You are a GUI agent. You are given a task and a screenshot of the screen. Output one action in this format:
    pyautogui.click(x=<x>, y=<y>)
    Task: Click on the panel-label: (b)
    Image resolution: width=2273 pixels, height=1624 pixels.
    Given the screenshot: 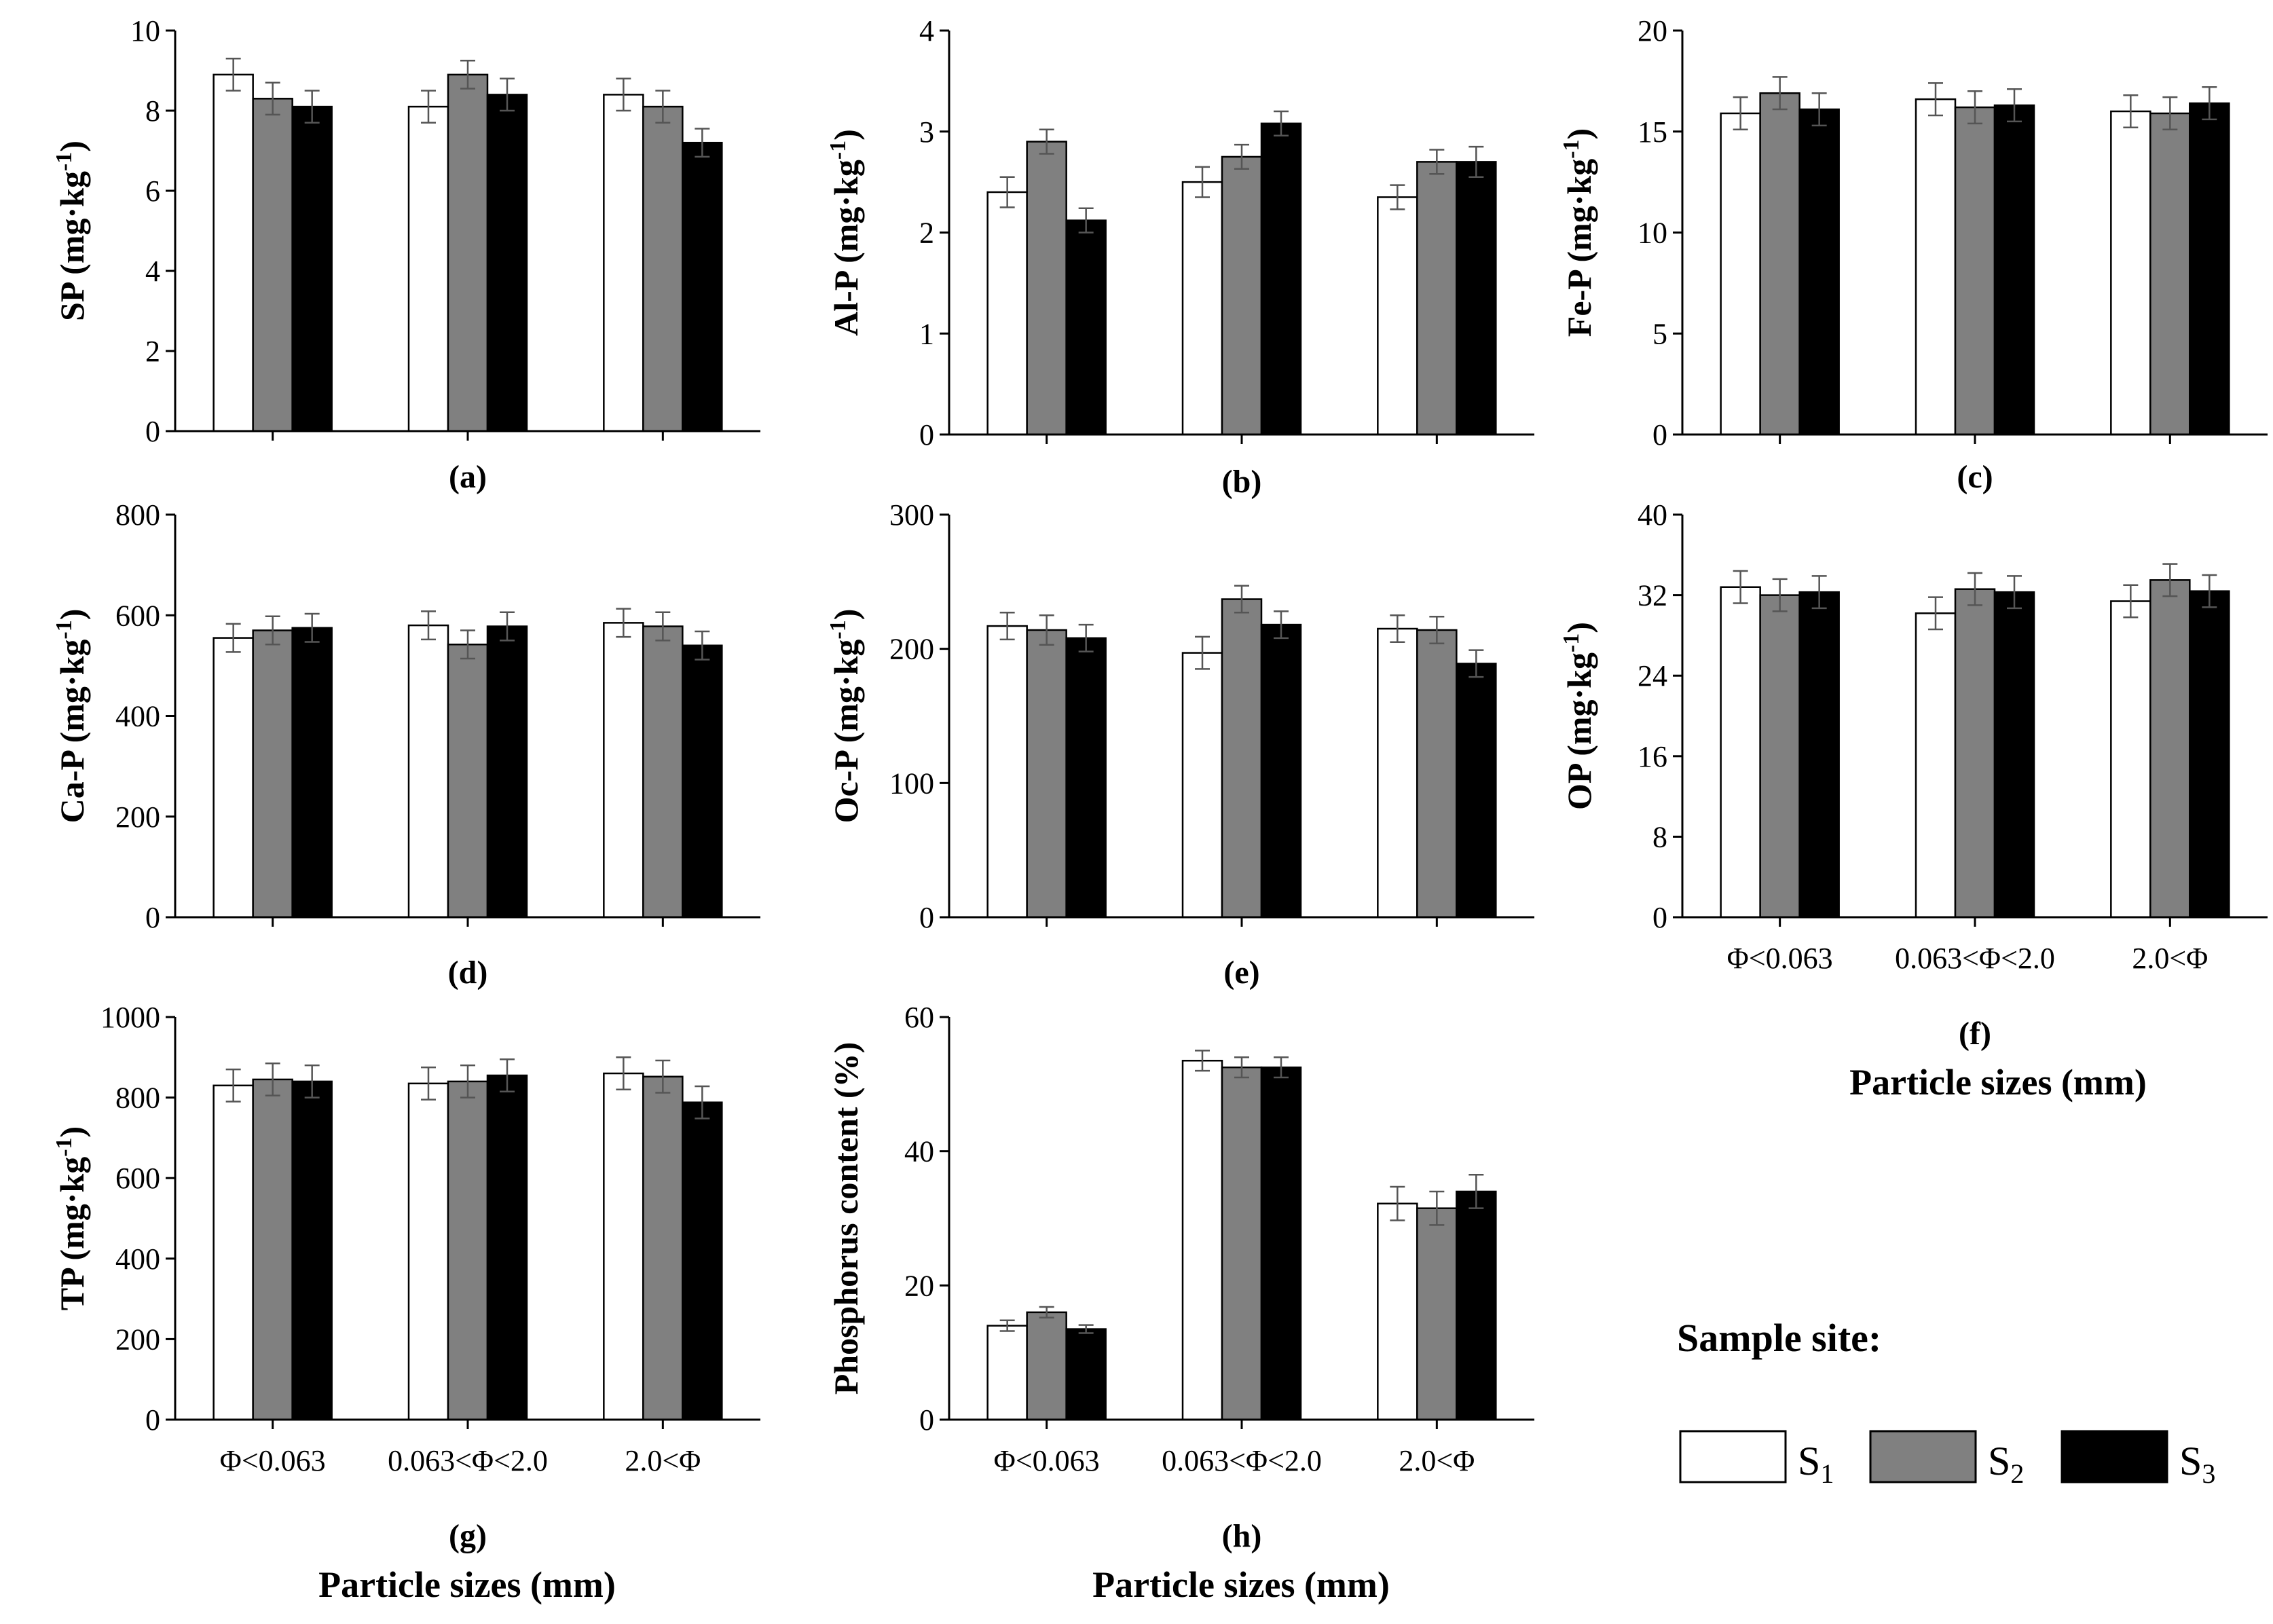 What is the action you would take?
    pyautogui.click(x=1242, y=482)
    